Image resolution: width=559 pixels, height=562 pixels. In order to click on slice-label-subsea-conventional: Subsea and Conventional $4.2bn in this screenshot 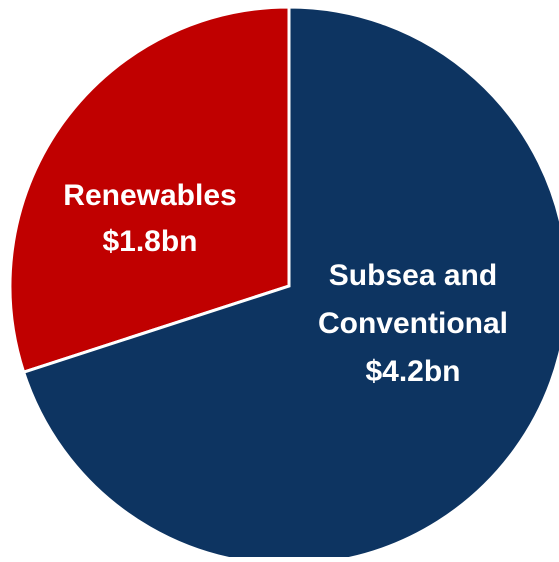, I will do `click(413, 323)`.